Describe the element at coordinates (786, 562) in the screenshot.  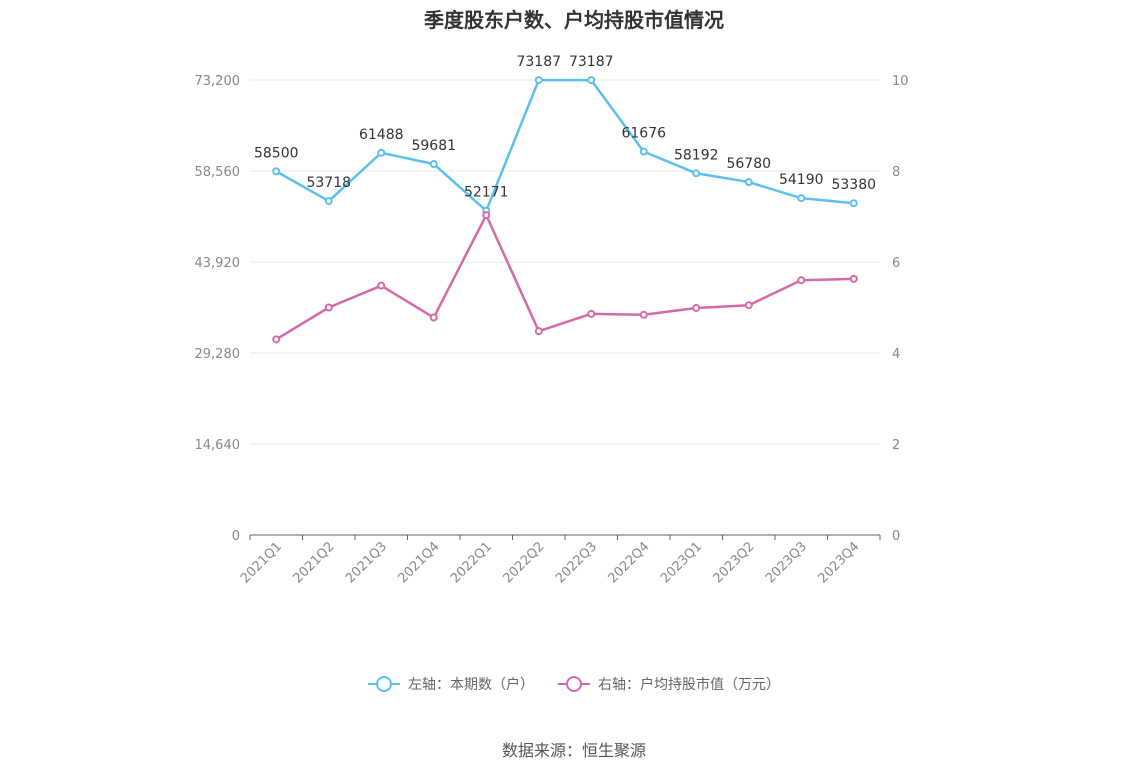
I see `x-tick-label: 2023Q3` at that location.